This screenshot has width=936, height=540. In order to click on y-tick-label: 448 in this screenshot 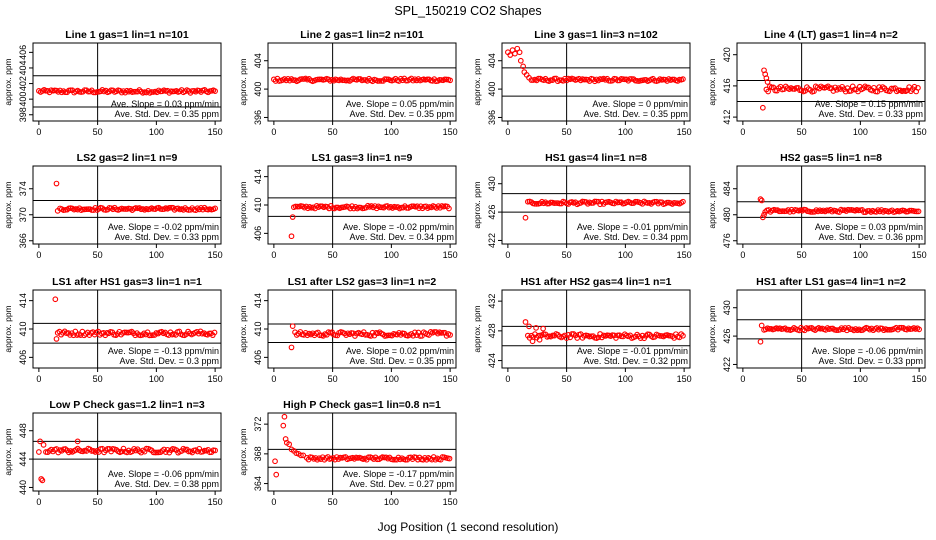, I will do `click(23, 430)`.